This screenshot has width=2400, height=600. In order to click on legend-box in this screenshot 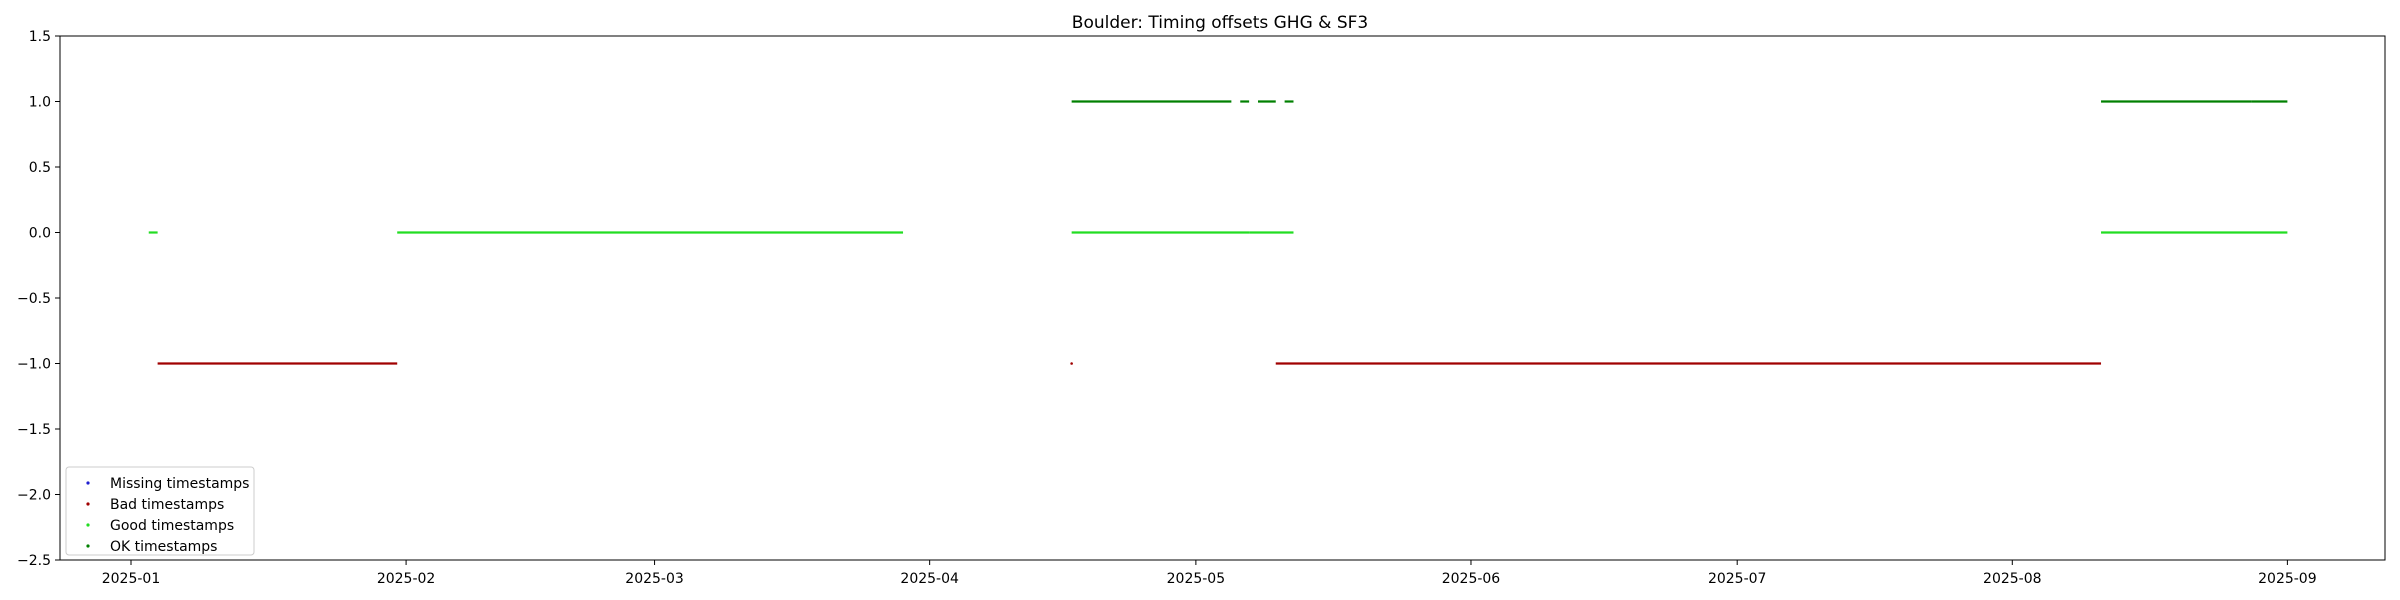, I will do `click(160, 511)`.